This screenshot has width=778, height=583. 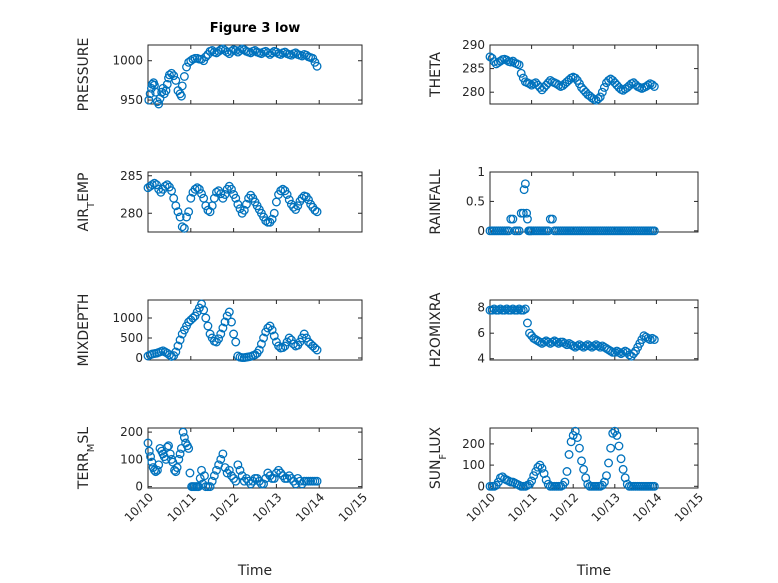 I want to click on y-tick-label: 950, so click(x=131, y=100).